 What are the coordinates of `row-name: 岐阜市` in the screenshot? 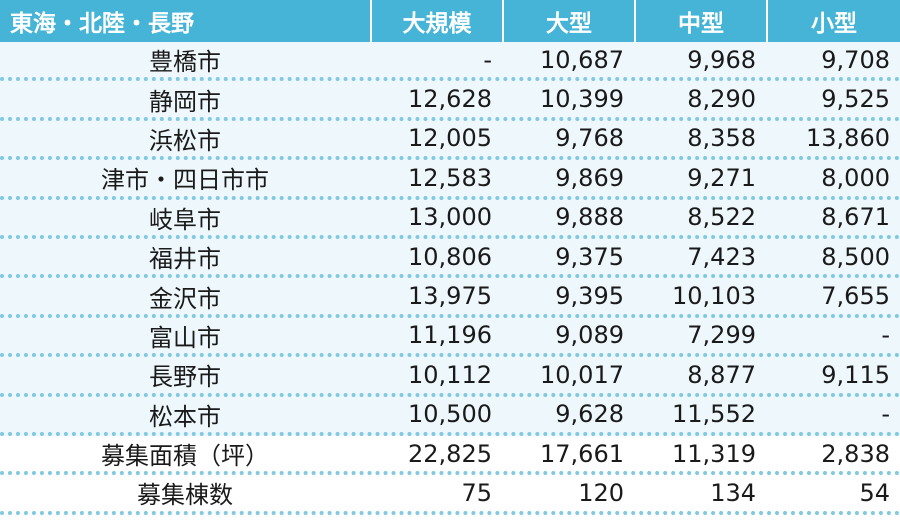 It's located at (185, 219).